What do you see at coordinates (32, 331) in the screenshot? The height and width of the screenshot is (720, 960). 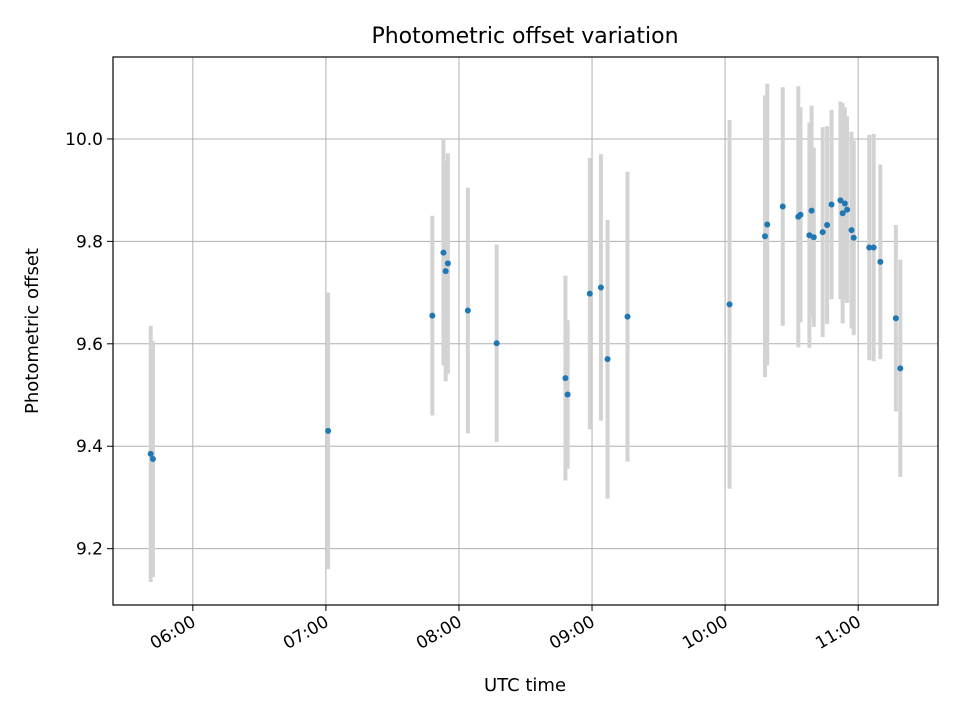 I see `y-axis-label: Photometric offset` at bounding box center [32, 331].